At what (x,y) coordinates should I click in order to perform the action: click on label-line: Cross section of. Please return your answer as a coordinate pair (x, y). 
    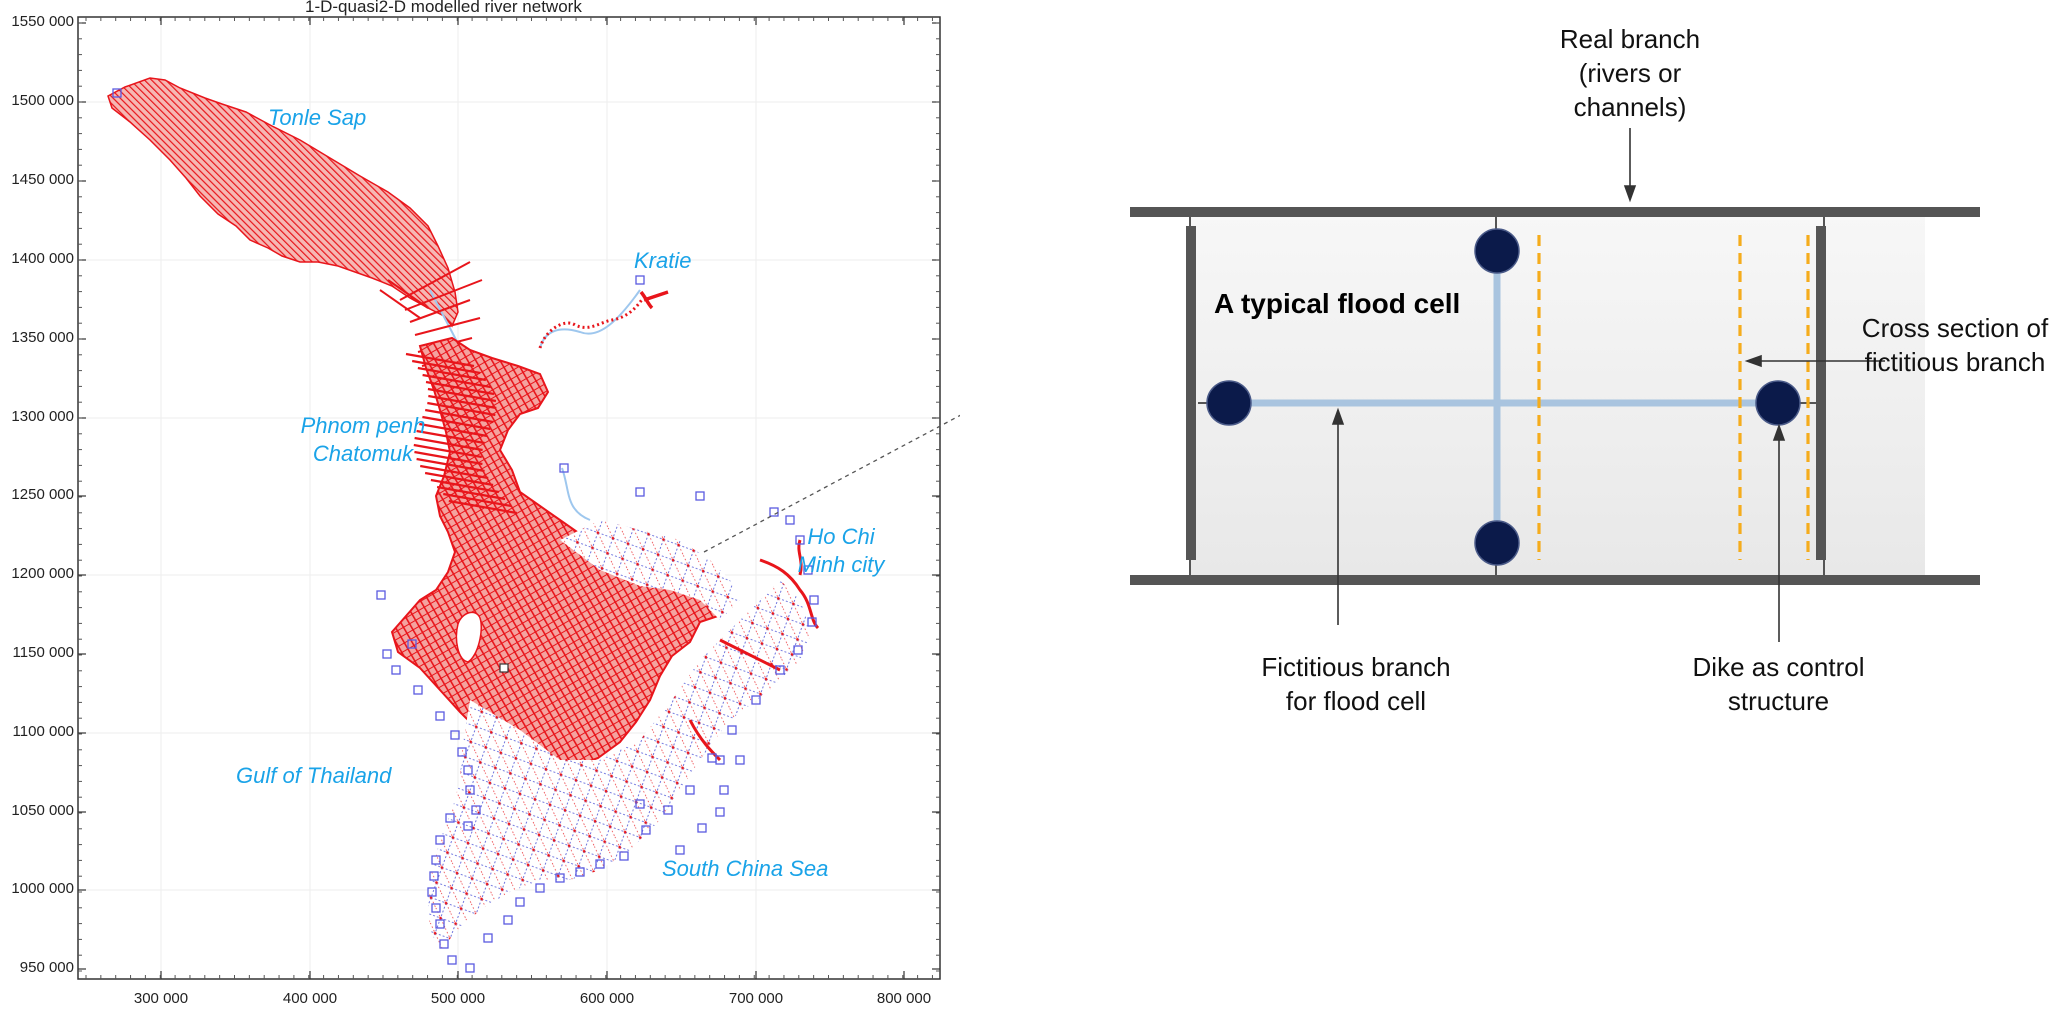
    Looking at the image, I should click on (1955, 328).